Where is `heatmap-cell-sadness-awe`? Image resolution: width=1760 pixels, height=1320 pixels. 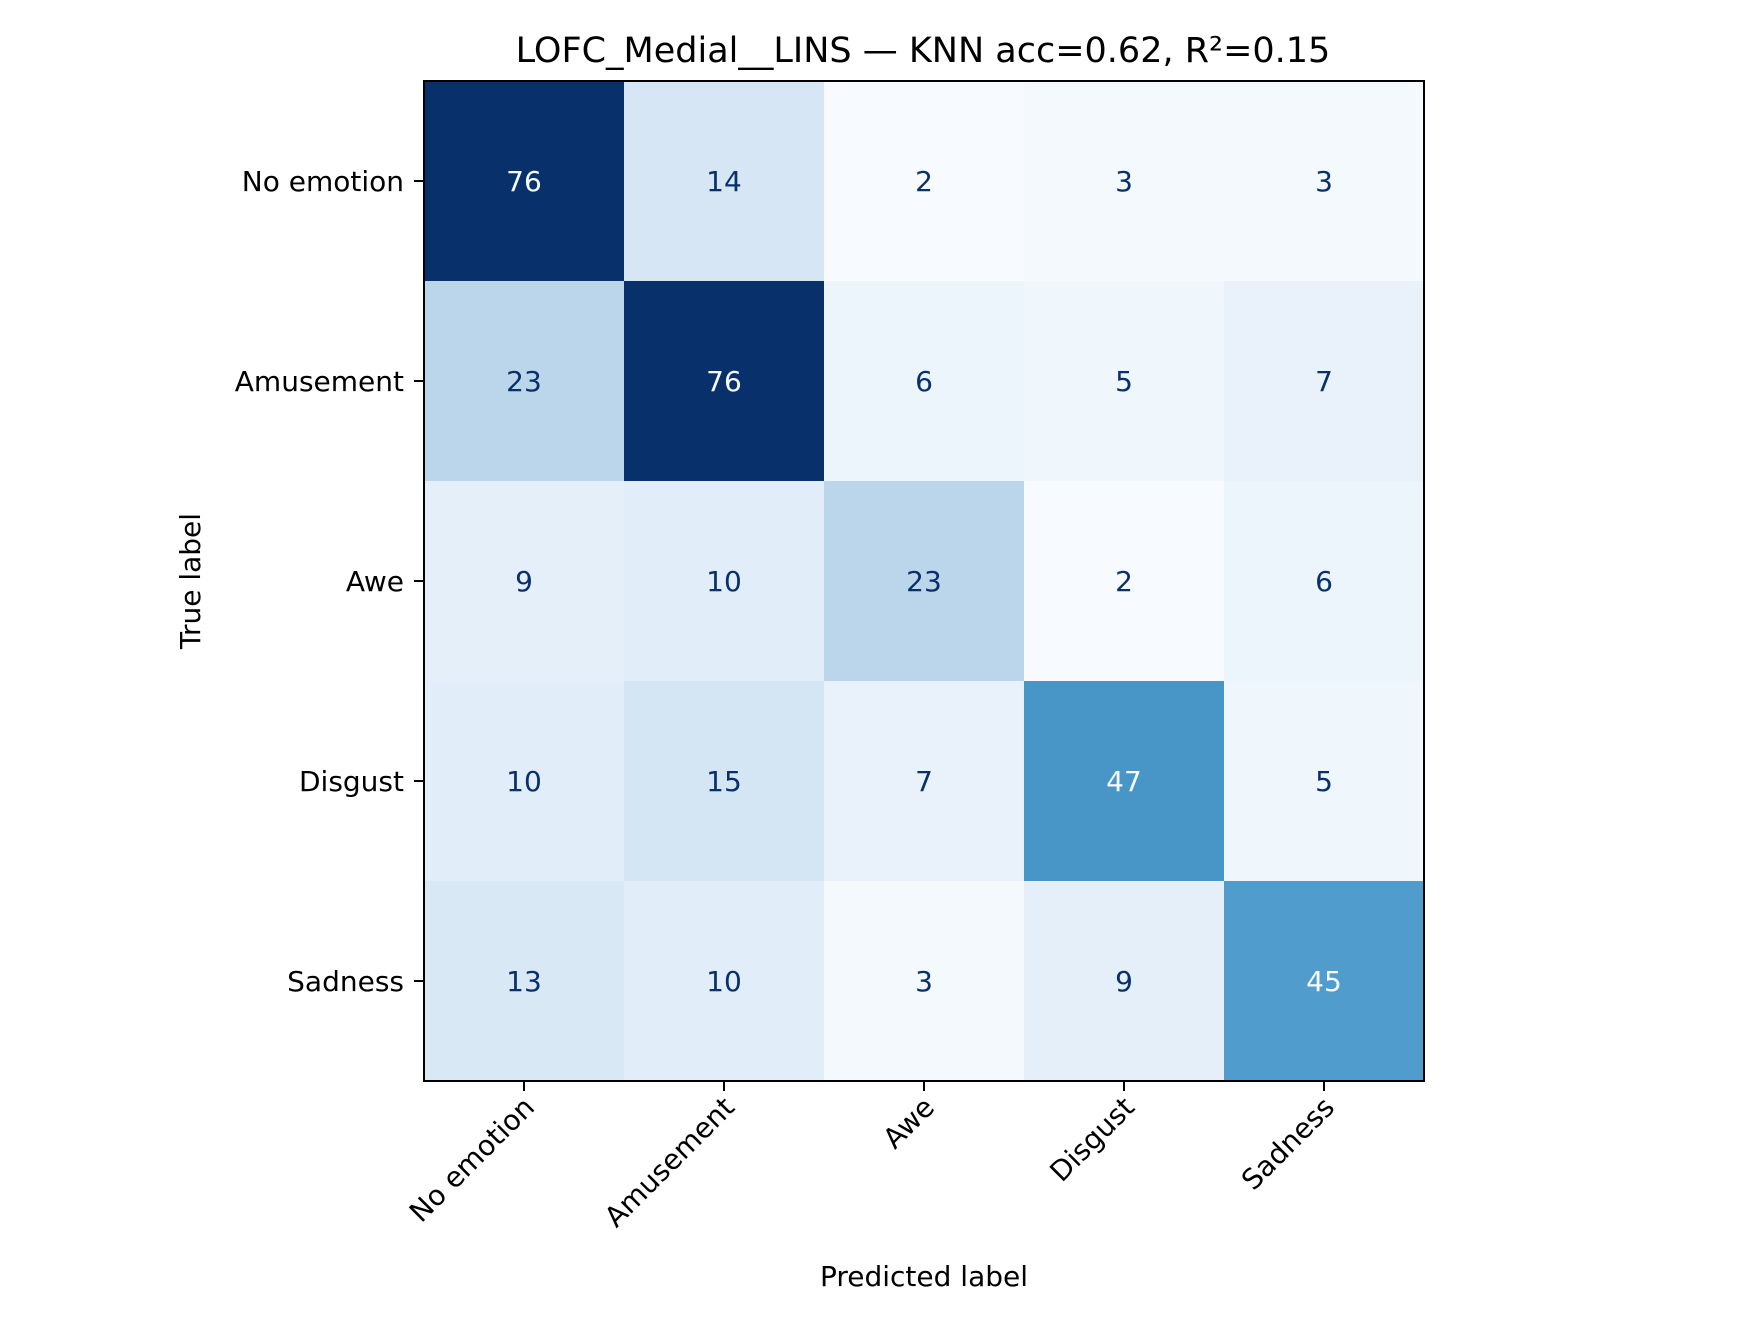
heatmap-cell-sadness-awe is located at coordinates (924, 981).